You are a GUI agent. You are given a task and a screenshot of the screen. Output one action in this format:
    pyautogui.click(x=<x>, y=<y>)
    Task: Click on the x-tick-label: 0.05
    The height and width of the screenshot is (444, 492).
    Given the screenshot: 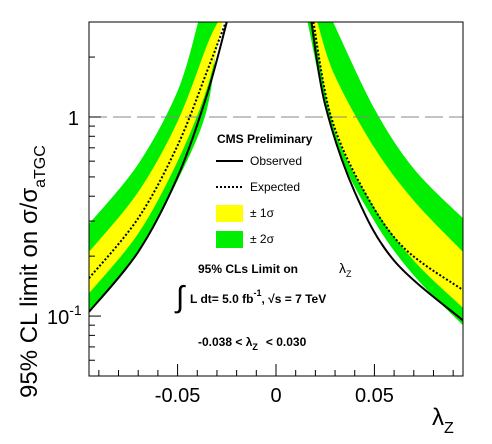 What is the action you would take?
    pyautogui.click(x=374, y=396)
    